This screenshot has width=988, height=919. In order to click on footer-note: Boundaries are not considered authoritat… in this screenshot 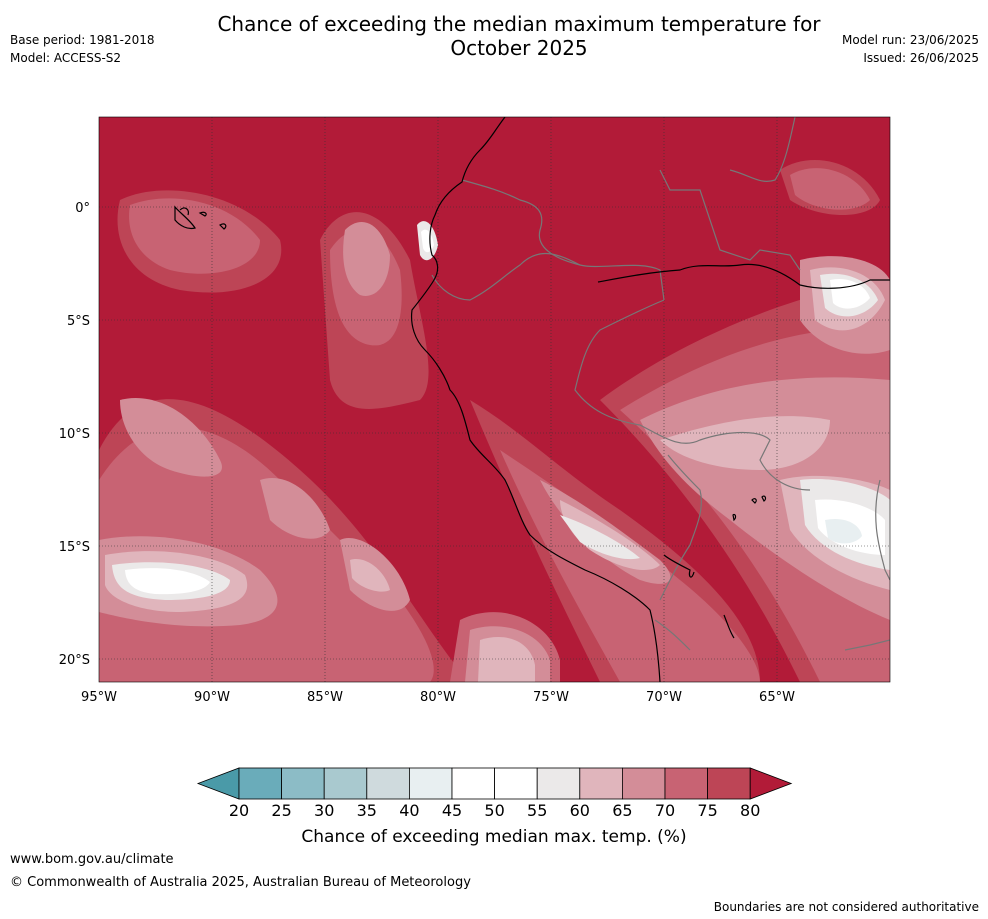, I will do `click(846, 907)`.